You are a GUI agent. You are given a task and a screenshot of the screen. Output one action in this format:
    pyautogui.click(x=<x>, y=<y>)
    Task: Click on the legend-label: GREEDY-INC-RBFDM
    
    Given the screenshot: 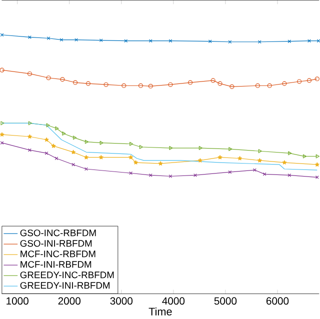 What is the action you would take?
    pyautogui.click(x=67, y=275)
    